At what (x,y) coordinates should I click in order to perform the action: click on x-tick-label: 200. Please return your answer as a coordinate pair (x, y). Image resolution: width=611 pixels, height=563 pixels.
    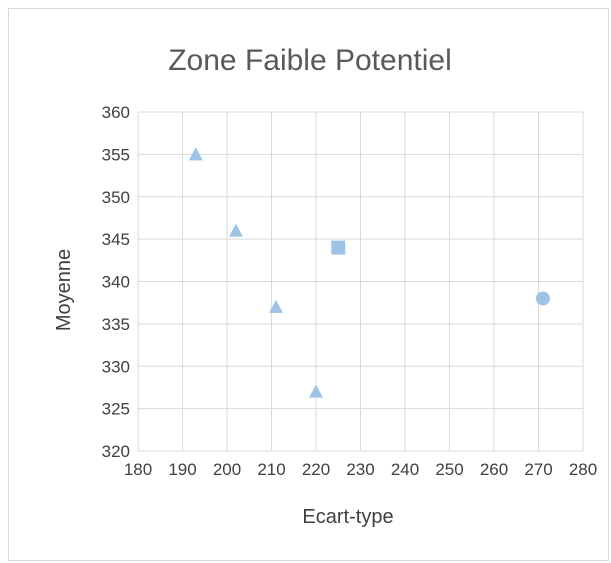
    Looking at the image, I should click on (227, 469).